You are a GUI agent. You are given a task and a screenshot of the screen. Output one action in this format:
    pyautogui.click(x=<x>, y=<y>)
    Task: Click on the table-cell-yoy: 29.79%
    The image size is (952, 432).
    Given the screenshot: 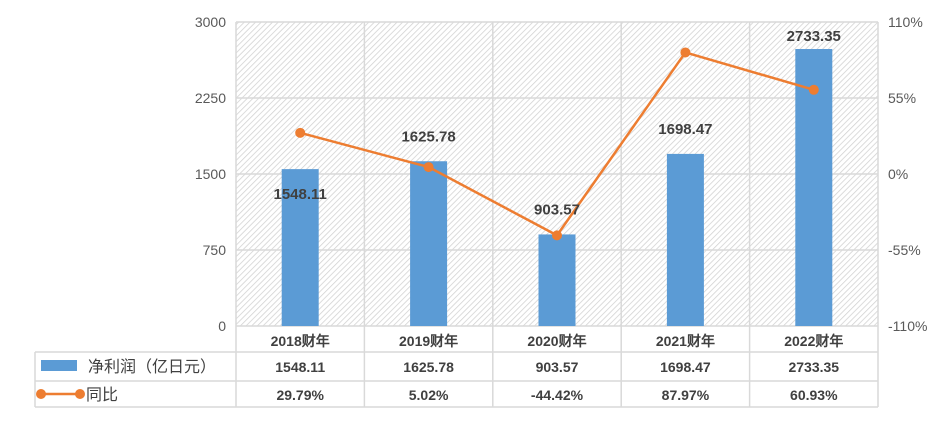 What is the action you would take?
    pyautogui.click(x=300, y=395)
    